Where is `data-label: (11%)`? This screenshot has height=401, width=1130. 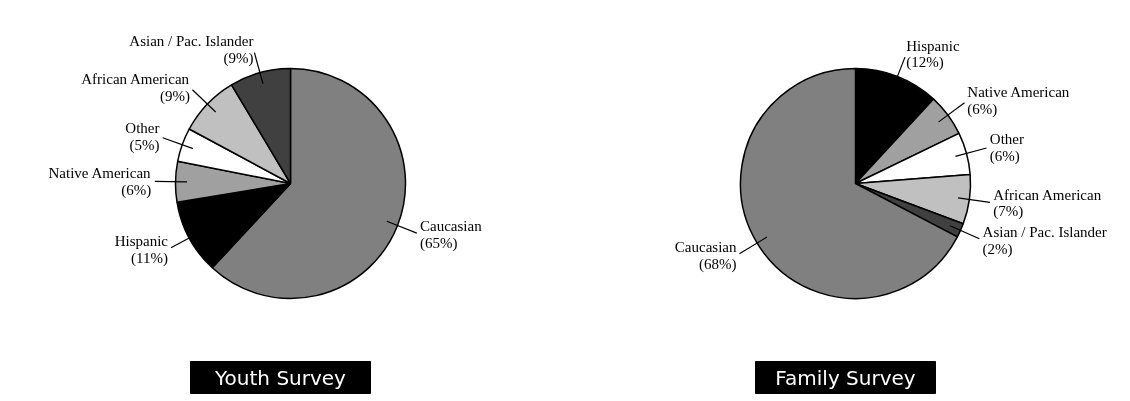
data-label: (11%) is located at coordinates (149, 258).